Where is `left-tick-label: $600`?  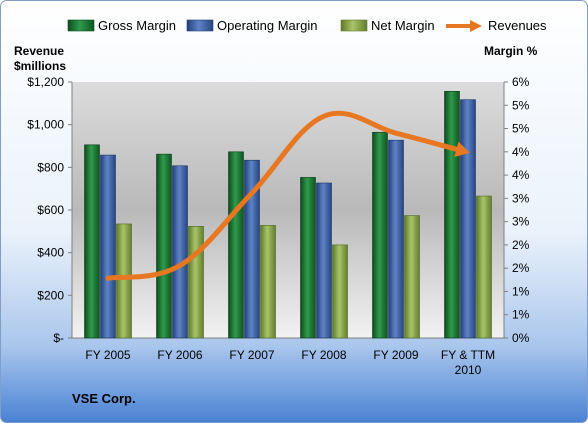 left-tick-label: $600 is located at coordinates (50, 210).